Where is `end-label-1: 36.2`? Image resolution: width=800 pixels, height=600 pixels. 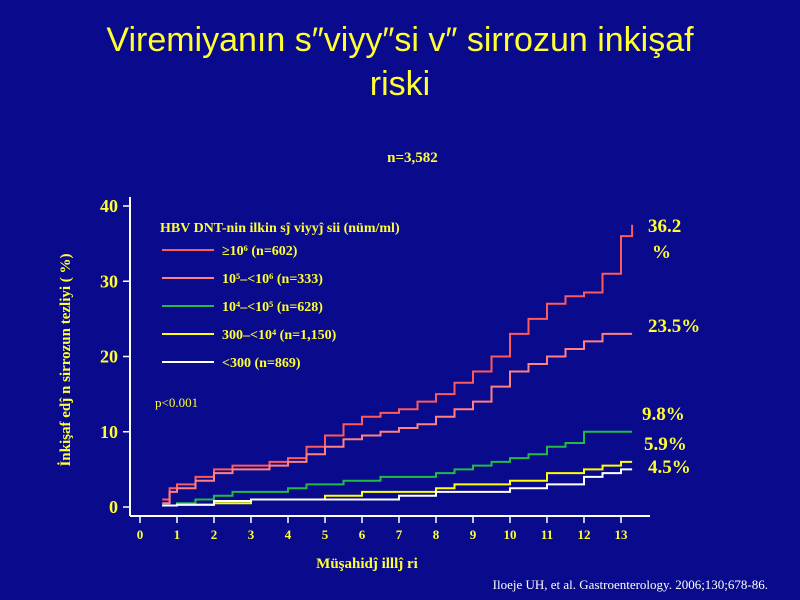 end-label-1: 36.2 is located at coordinates (664, 226).